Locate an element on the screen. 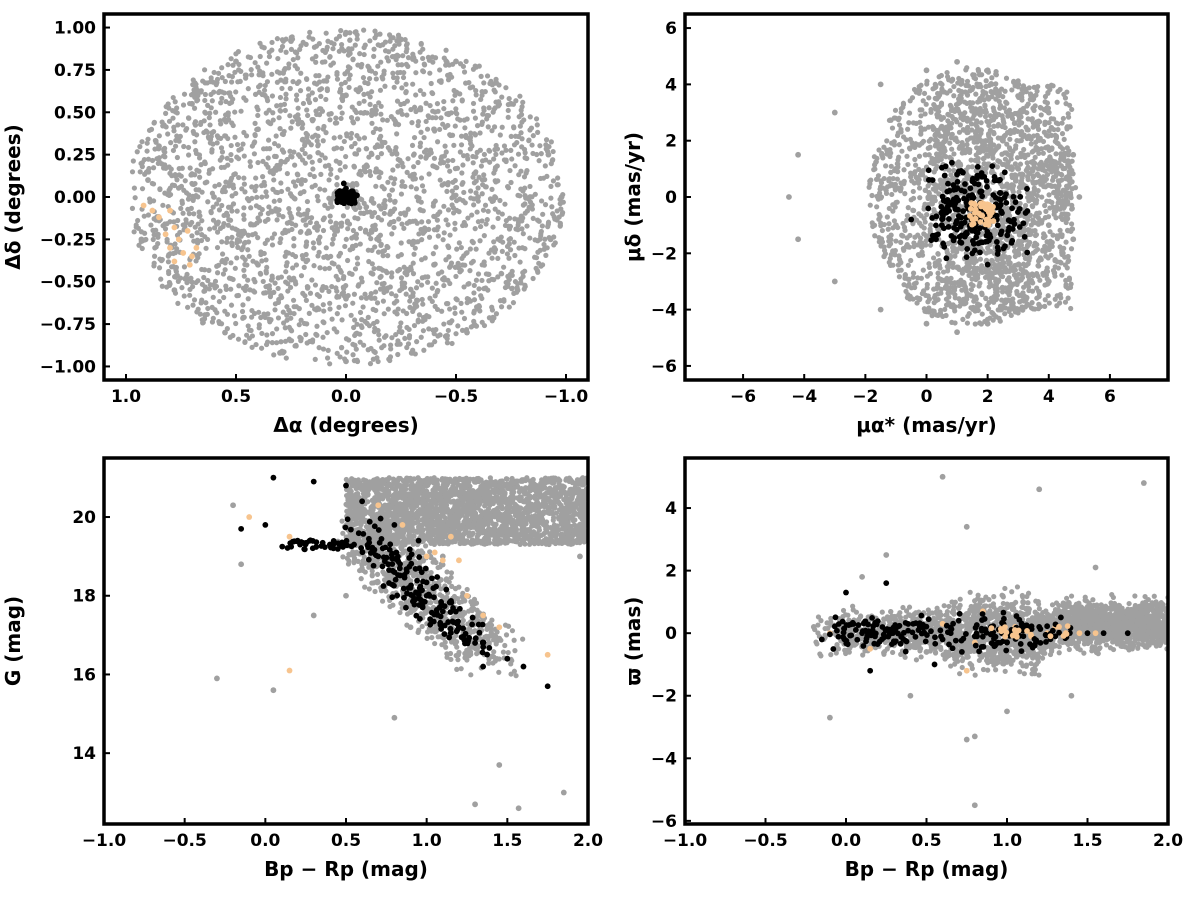  members-point is located at coordinates (911, 219).